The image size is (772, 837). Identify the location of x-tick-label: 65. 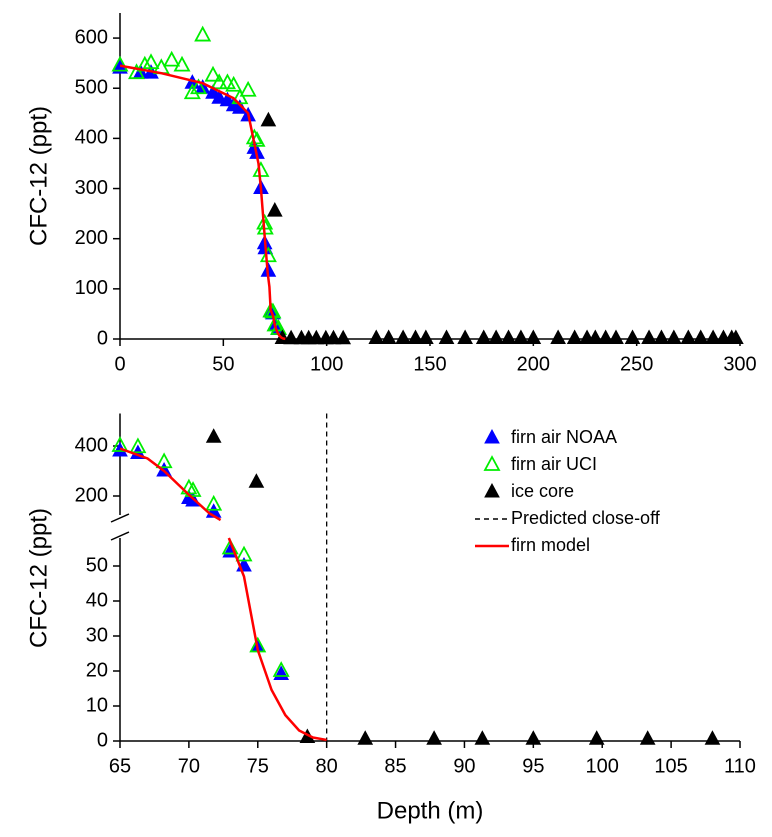
(120, 766).